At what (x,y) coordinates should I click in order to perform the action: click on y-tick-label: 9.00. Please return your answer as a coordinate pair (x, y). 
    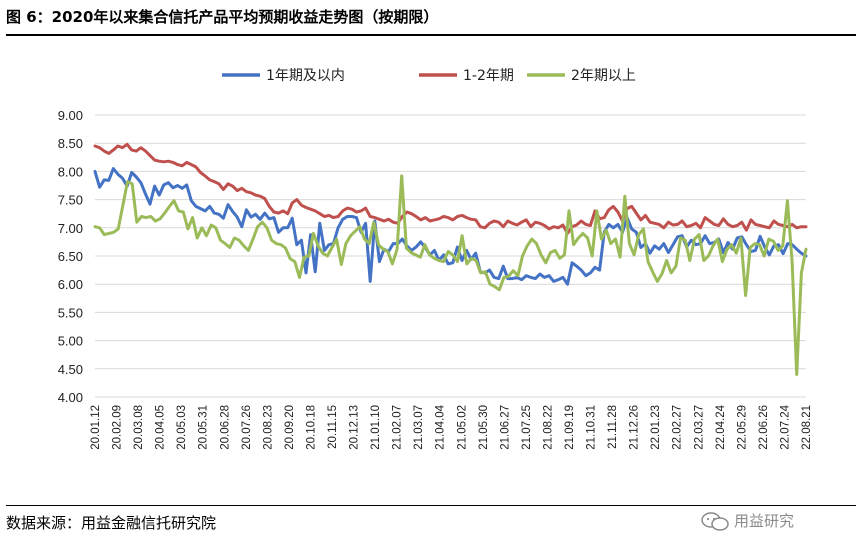
    Looking at the image, I should click on (70, 115).